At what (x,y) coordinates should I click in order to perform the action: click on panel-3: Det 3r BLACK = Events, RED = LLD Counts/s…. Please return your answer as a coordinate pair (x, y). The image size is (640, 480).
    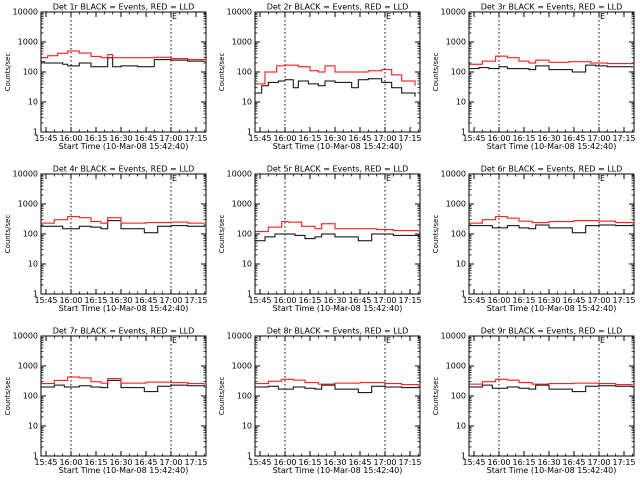
    Looking at the image, I should click on (534, 77).